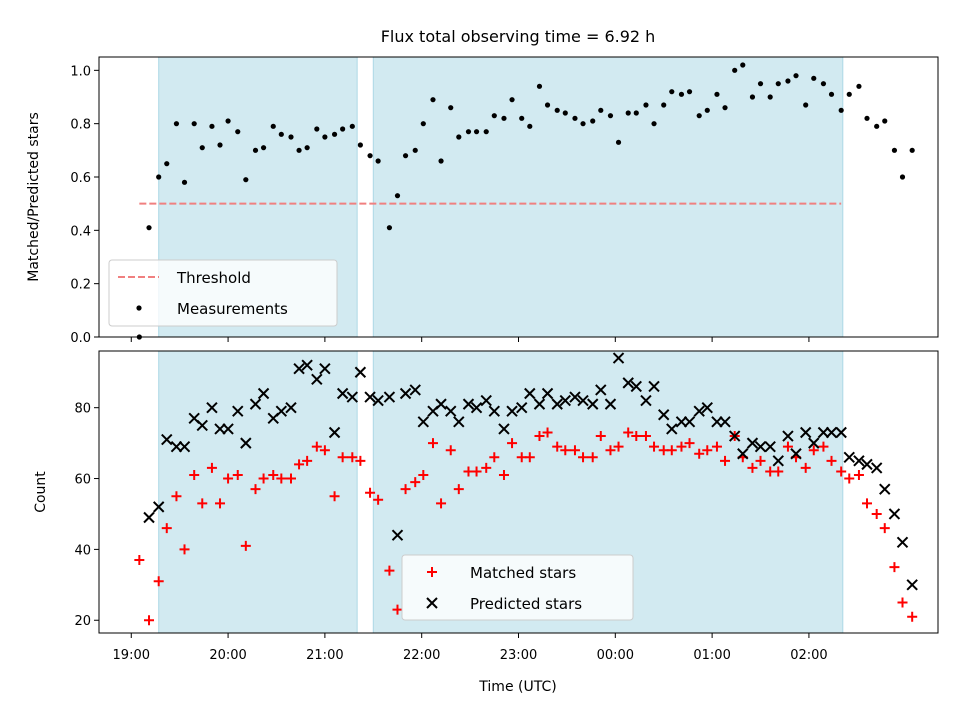  What do you see at coordinates (518, 36) in the screenshot?
I see `chart-title: Flux total observing time = 6.92 h` at bounding box center [518, 36].